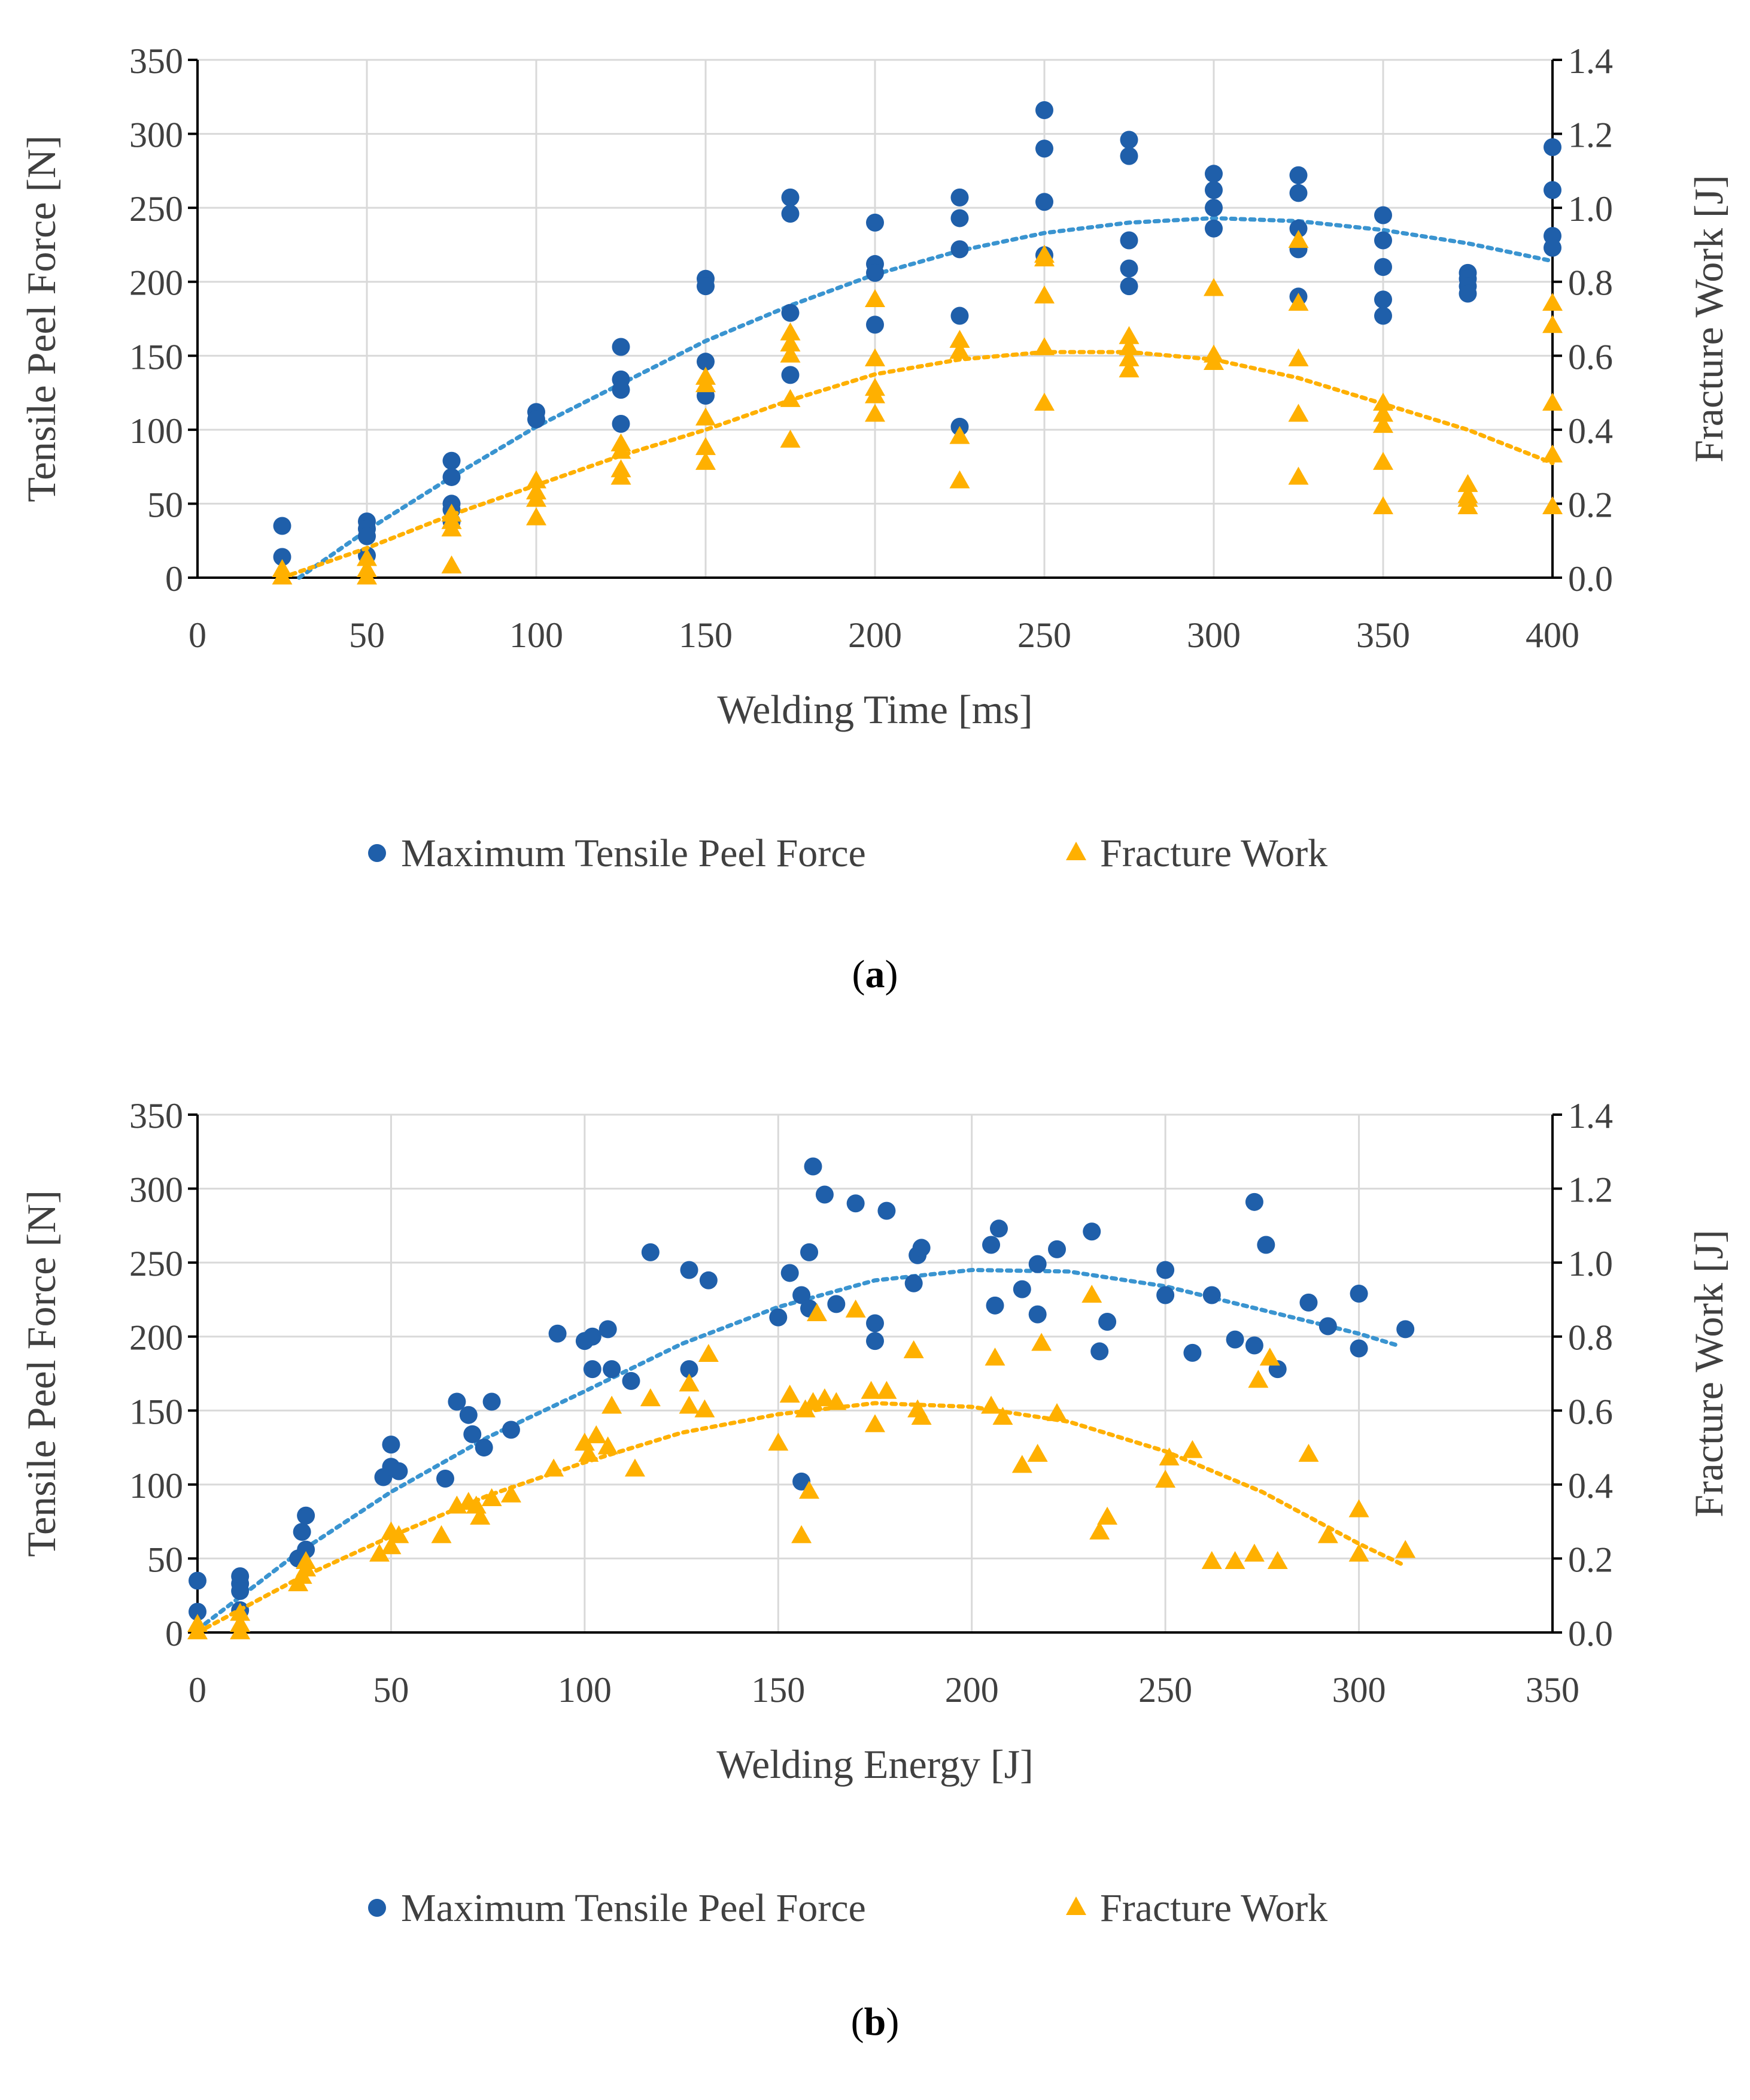 This screenshot has height=2100, width=1750. What do you see at coordinates (1076, 851) in the screenshot?
I see `legend-work-marker` at bounding box center [1076, 851].